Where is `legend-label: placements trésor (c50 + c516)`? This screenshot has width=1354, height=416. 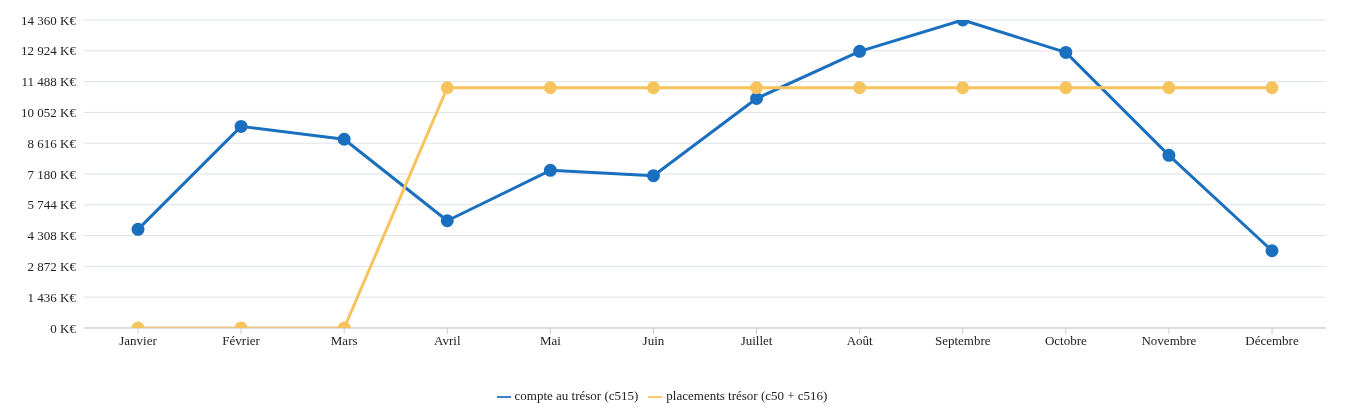 legend-label: placements trésor (c50 + c516) is located at coordinates (747, 395).